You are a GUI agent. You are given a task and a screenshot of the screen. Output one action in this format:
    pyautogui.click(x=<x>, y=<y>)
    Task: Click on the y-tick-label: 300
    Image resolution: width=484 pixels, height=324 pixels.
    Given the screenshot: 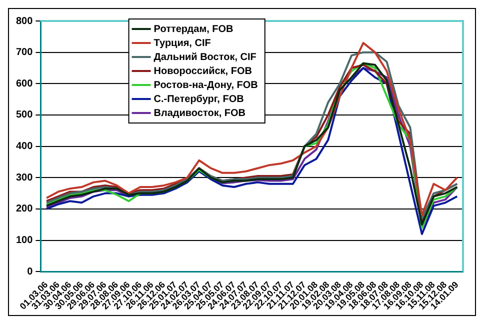 What is the action you would take?
    pyautogui.click(x=25, y=178)
    